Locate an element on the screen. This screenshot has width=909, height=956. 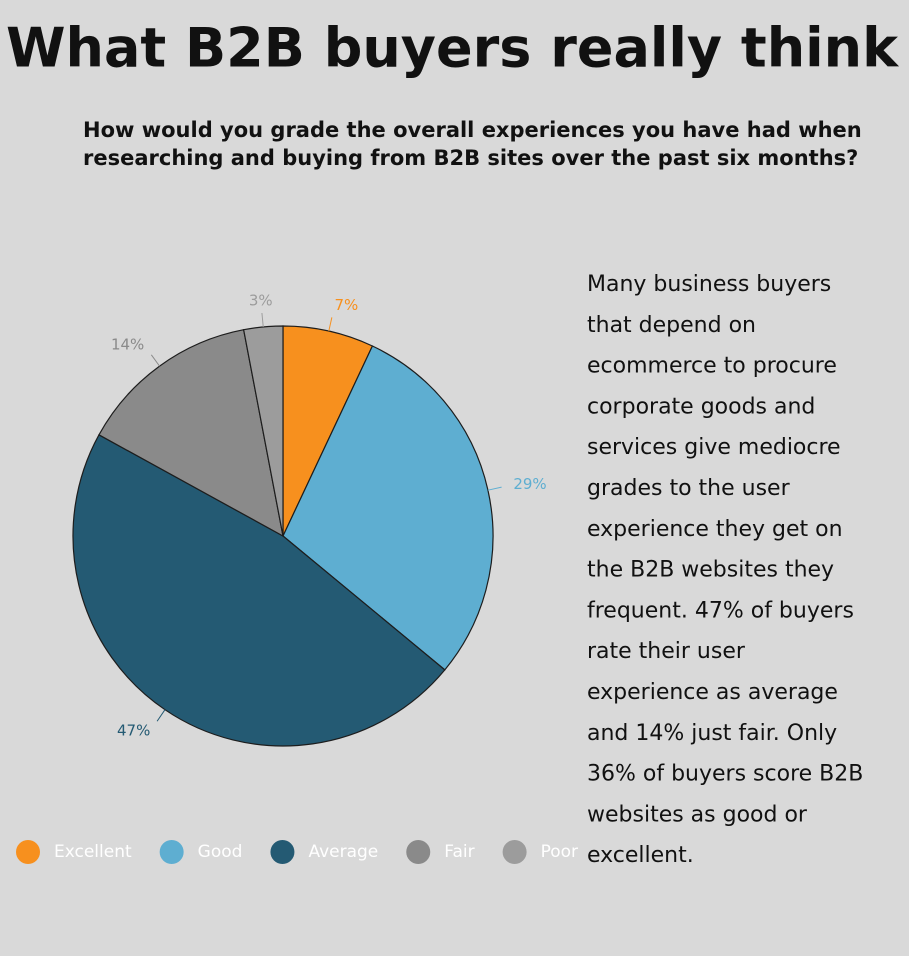
body-text: the B2B websites they is located at coordinates (710, 570).